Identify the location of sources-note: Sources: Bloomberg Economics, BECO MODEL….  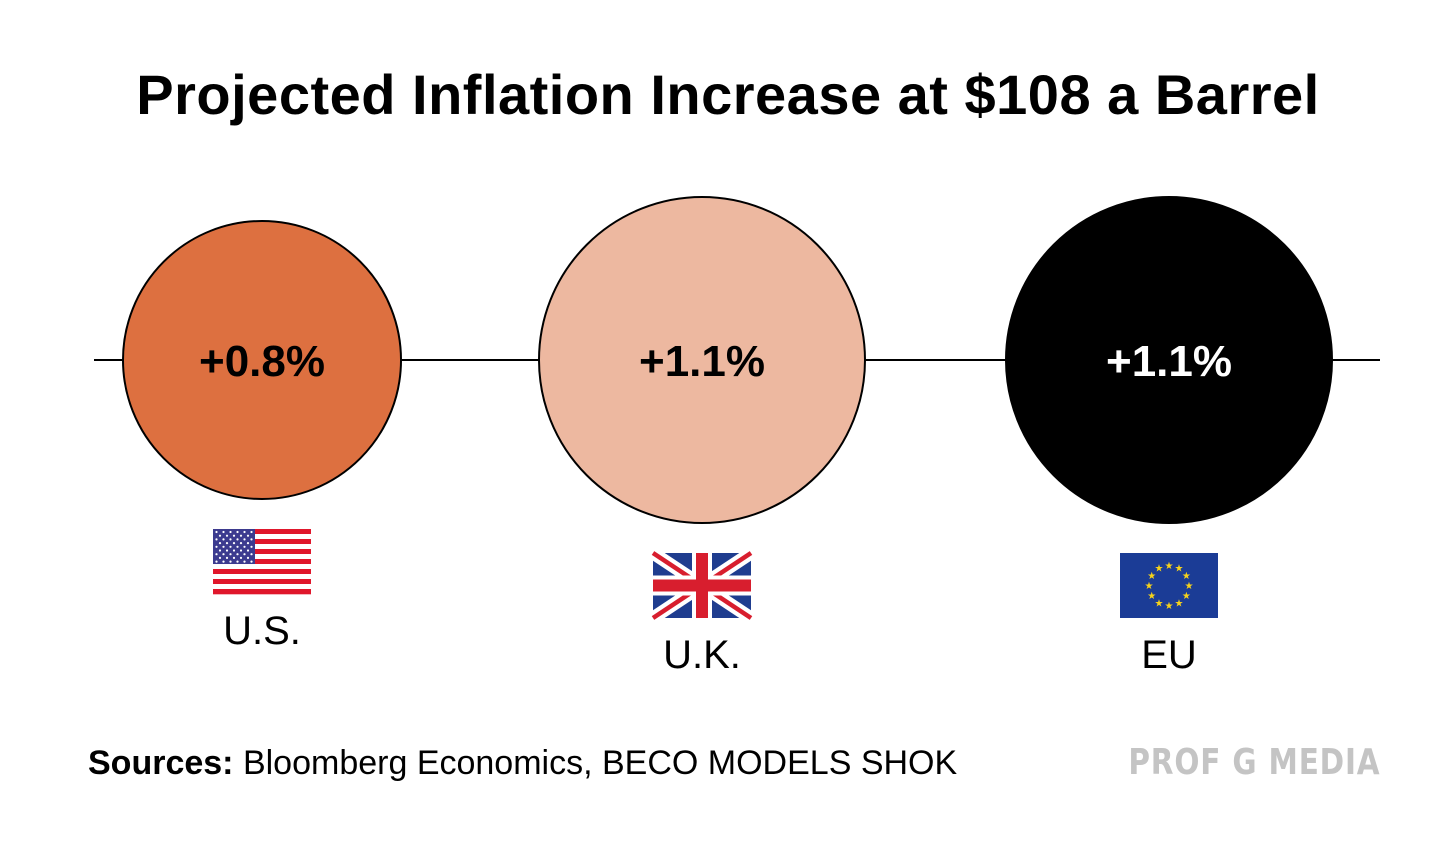
(522, 763).